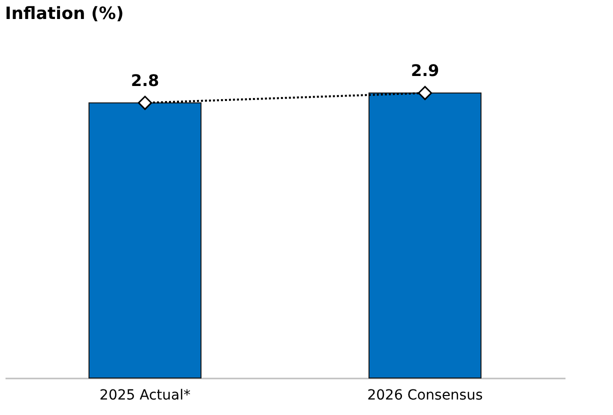 This screenshot has height=415, width=613. Describe the element at coordinates (425, 70) in the screenshot. I see `data-label: 2.9` at that location.